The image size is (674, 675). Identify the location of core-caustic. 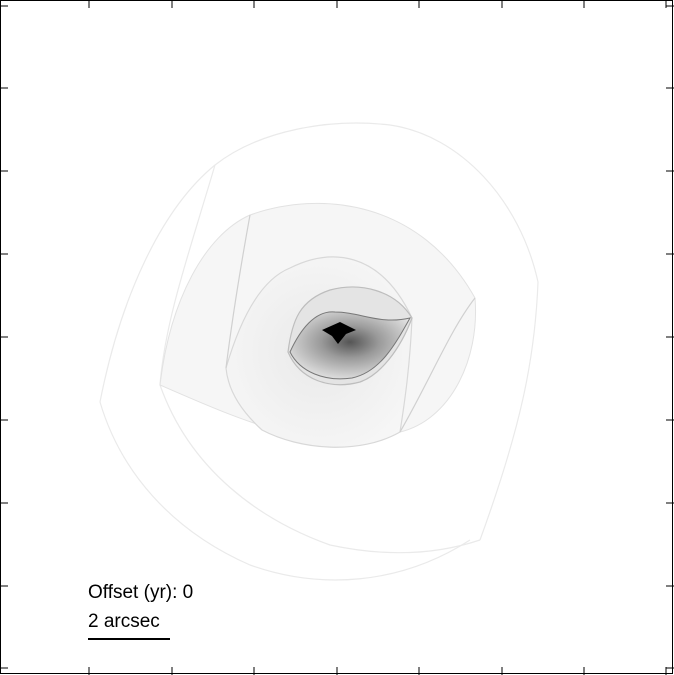
(339, 333).